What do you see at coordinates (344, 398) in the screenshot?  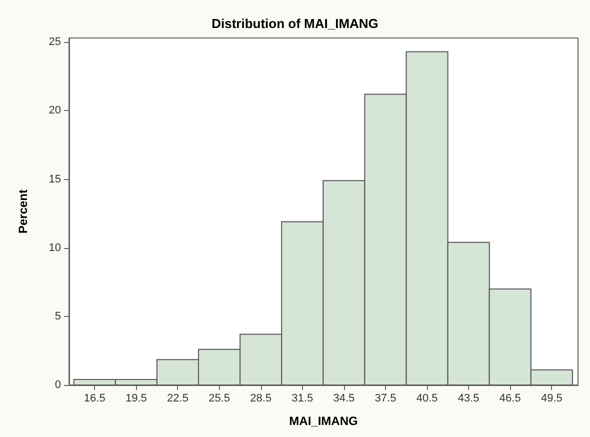 I see `x-tick-label: 34.5` at bounding box center [344, 398].